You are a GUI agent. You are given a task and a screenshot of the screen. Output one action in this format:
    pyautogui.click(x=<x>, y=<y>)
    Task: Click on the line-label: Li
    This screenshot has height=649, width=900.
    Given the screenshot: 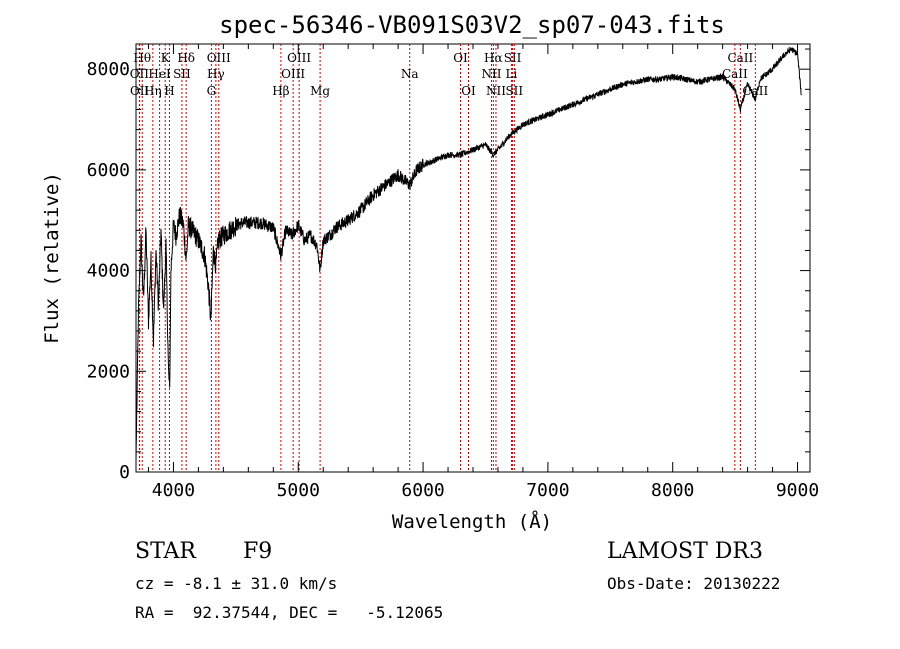 What is the action you would take?
    pyautogui.click(x=512, y=74)
    